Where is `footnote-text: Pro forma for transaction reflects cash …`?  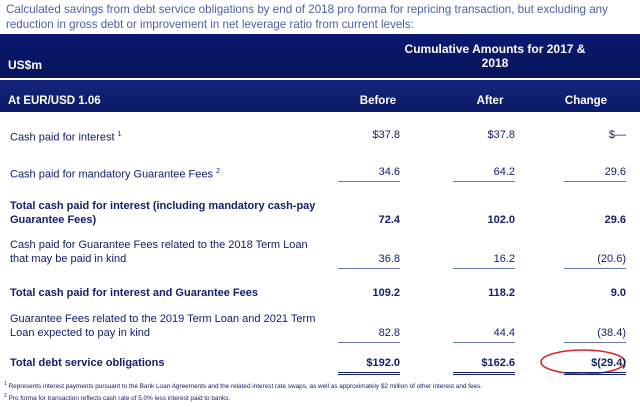 footnote-text: Pro forma for transaction reflects cash … is located at coordinates (119, 399).